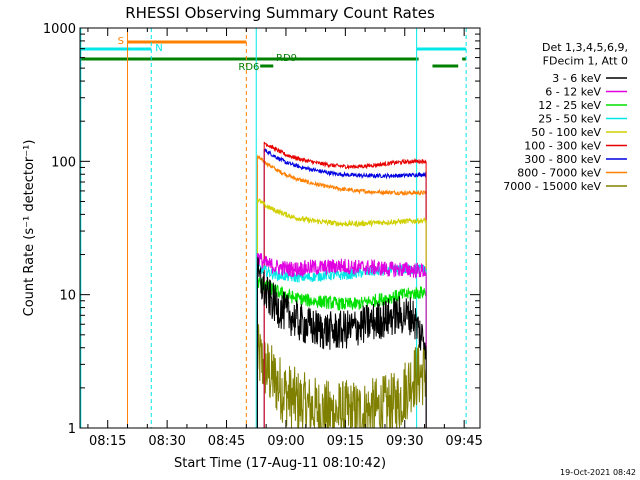 Image resolution: width=640 pixels, height=480 pixels. Describe the element at coordinates (59, 29) in the screenshot. I see `y-tick-label: 1000` at that location.